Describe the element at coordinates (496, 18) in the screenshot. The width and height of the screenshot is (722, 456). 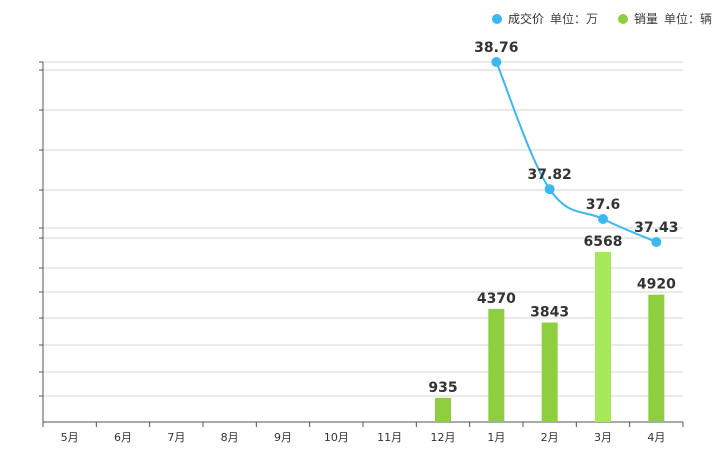
I see `legend-price-icon` at that location.